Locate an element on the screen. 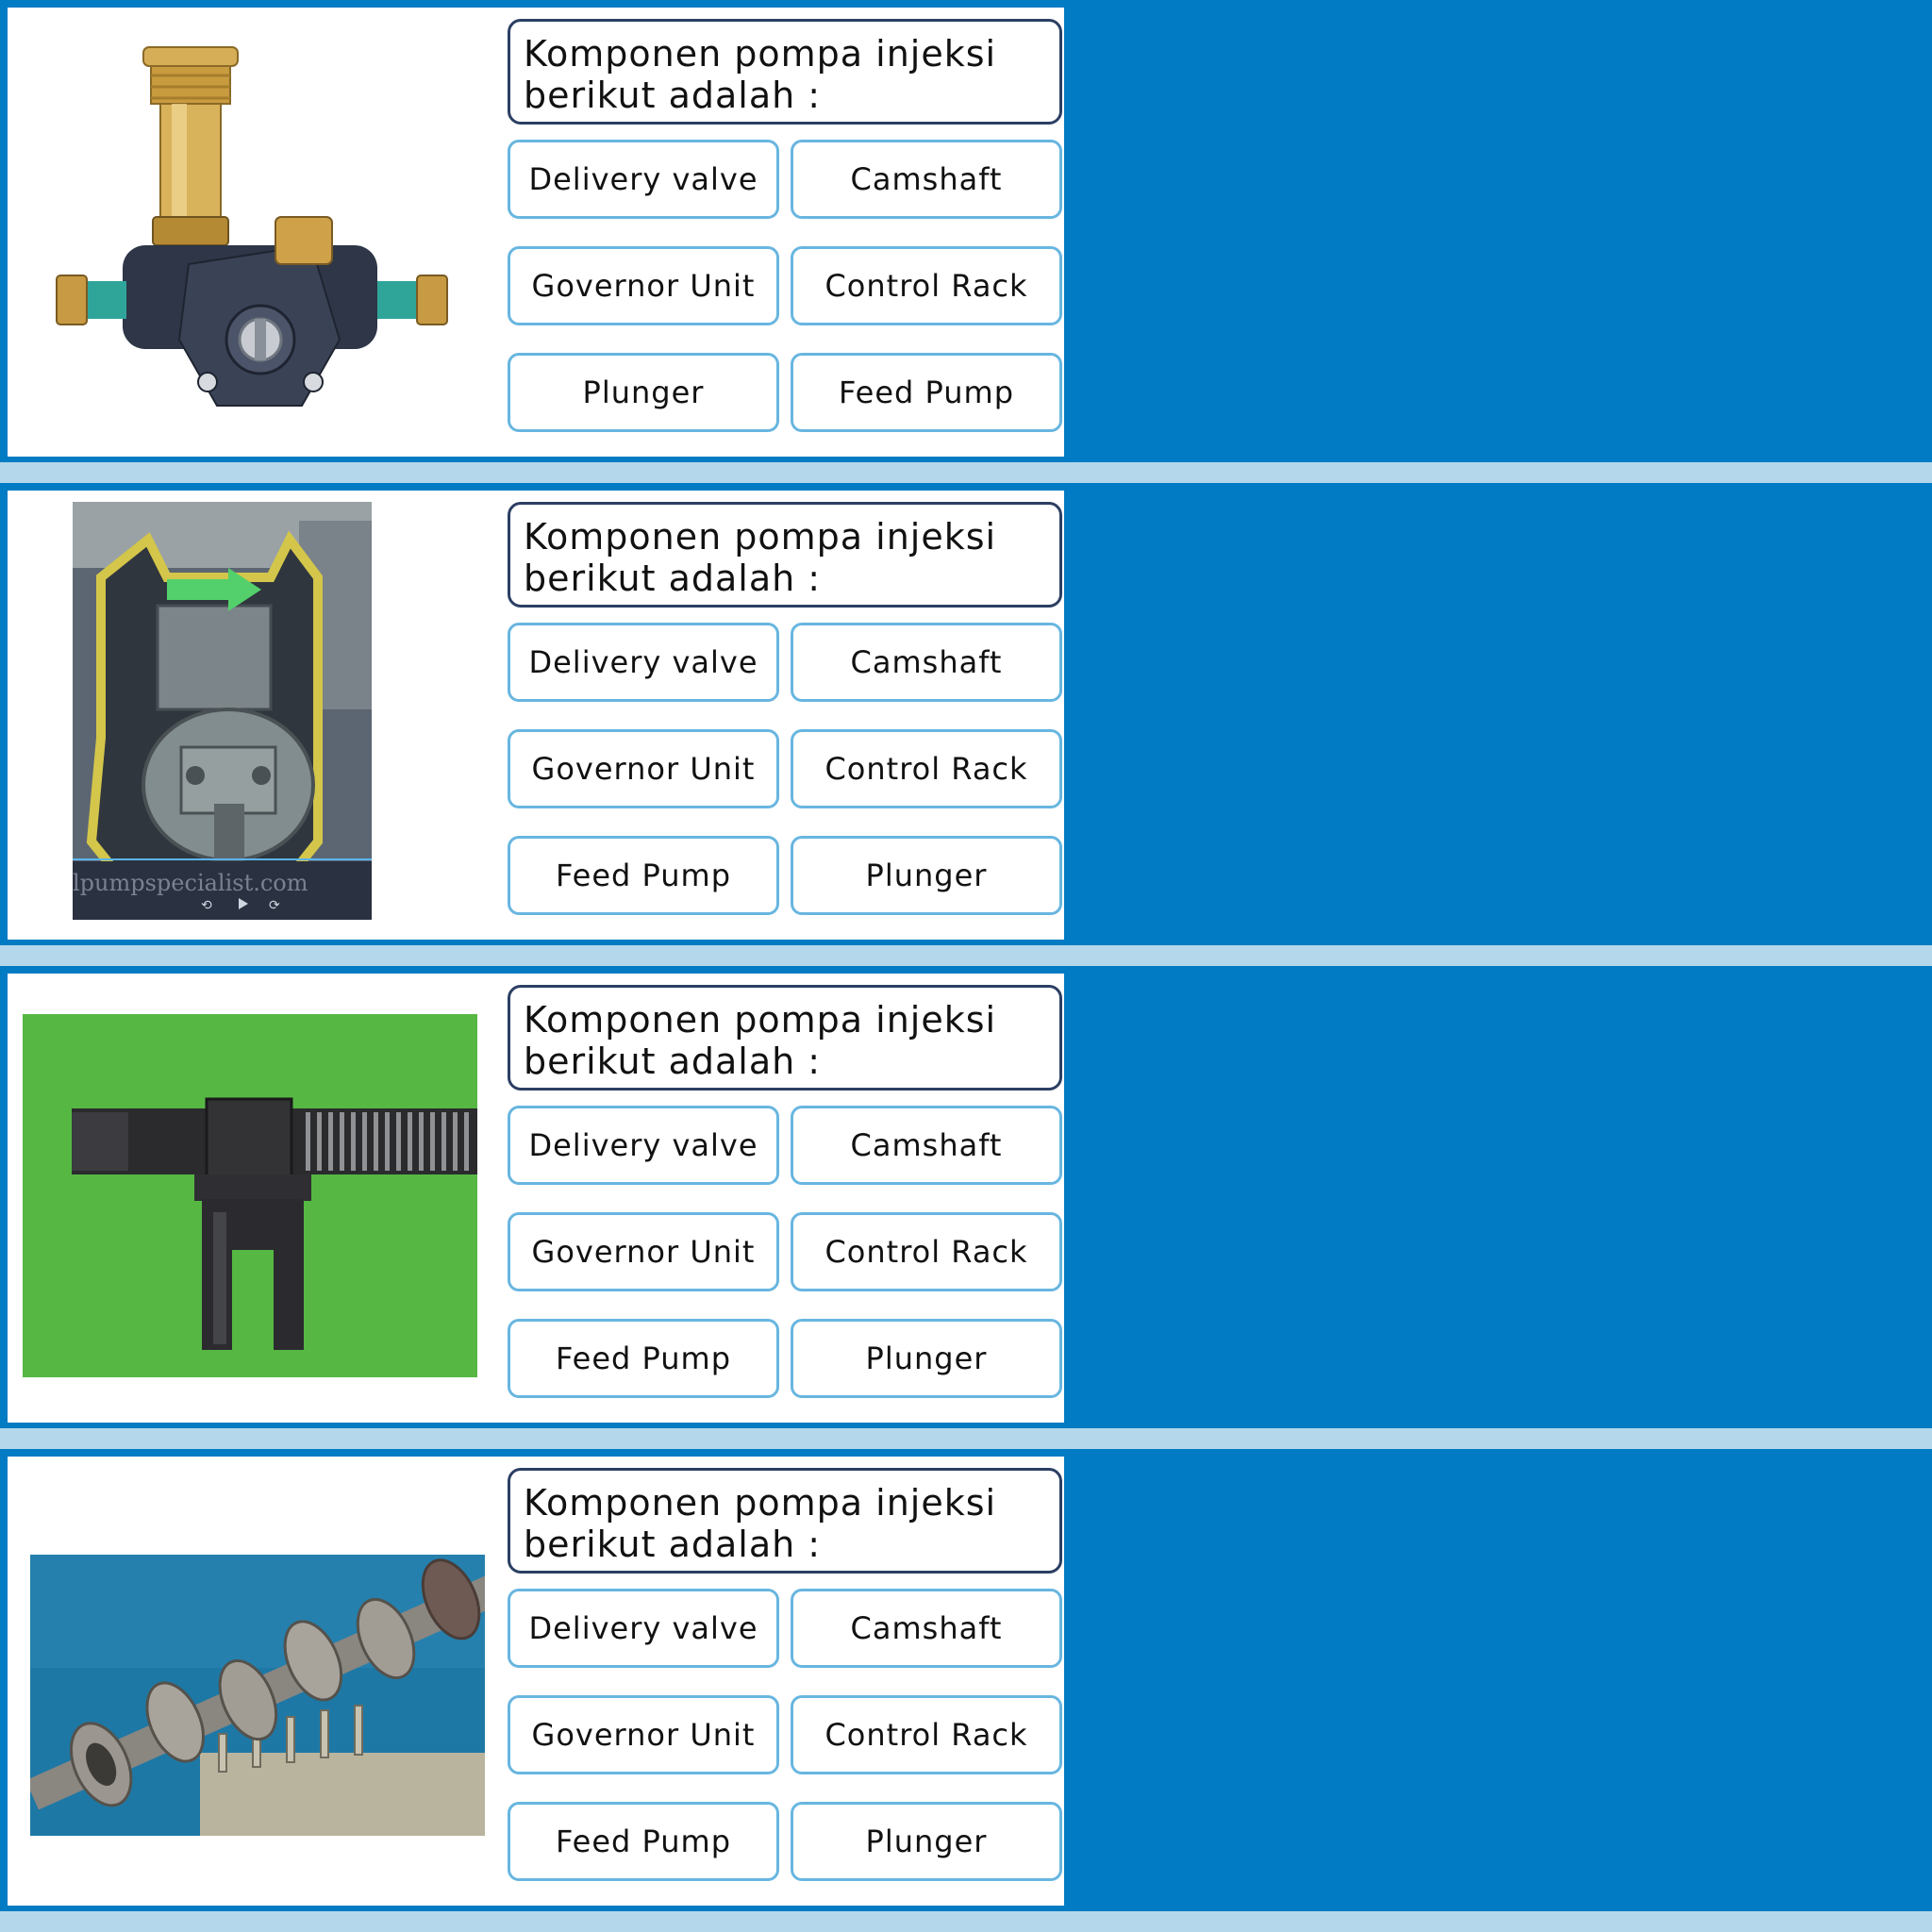 The width and height of the screenshot is (1932, 1932). forward-icon: ⟳ is located at coordinates (274, 905).